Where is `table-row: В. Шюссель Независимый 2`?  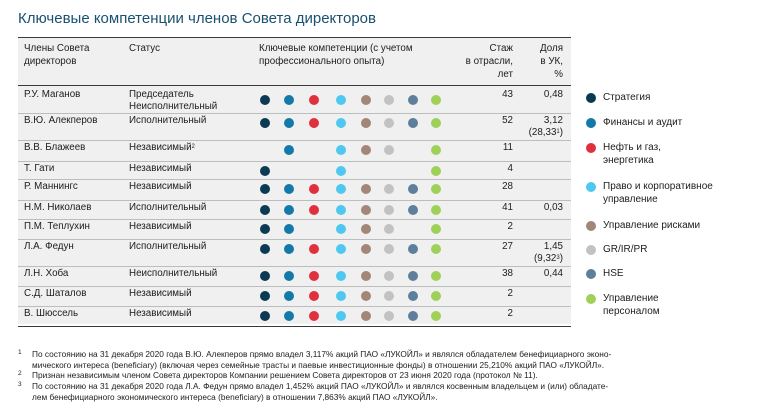
table-row: В. Шюссель Независимый 2 is located at coordinates (294, 316).